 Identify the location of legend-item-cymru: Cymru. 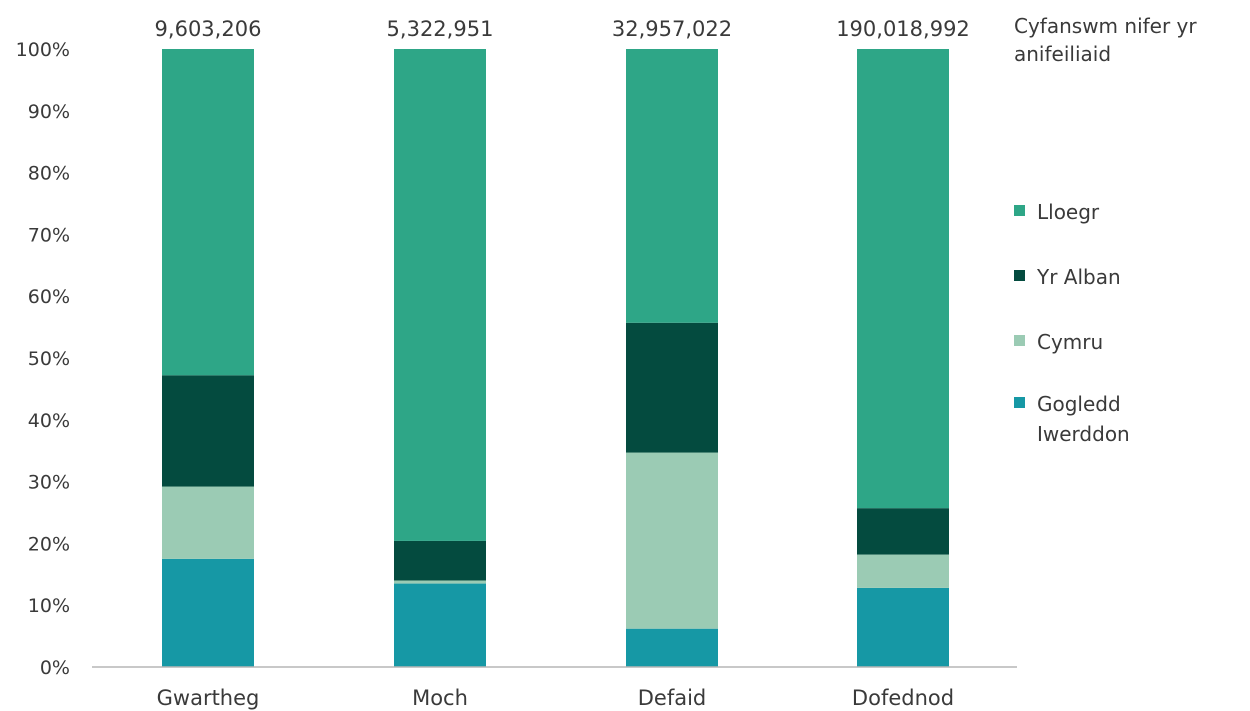
(1100, 342).